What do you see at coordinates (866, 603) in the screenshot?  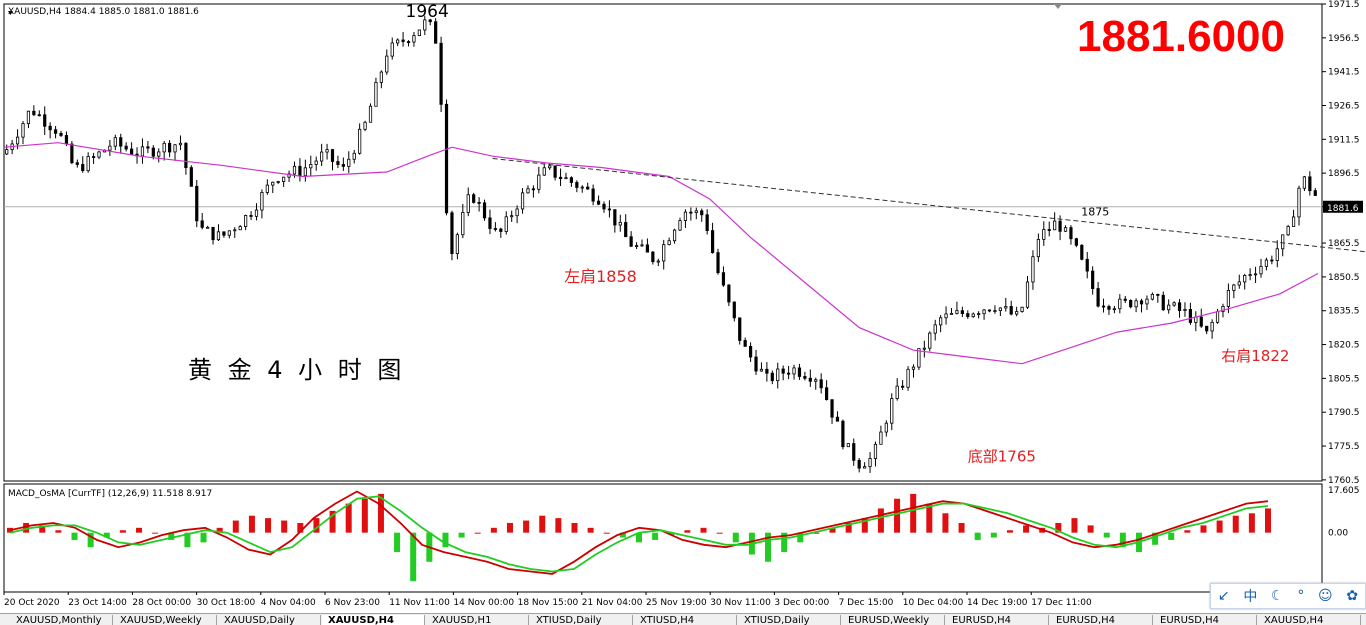 I see `x-tick-label: 7 Dec 15:00` at bounding box center [866, 603].